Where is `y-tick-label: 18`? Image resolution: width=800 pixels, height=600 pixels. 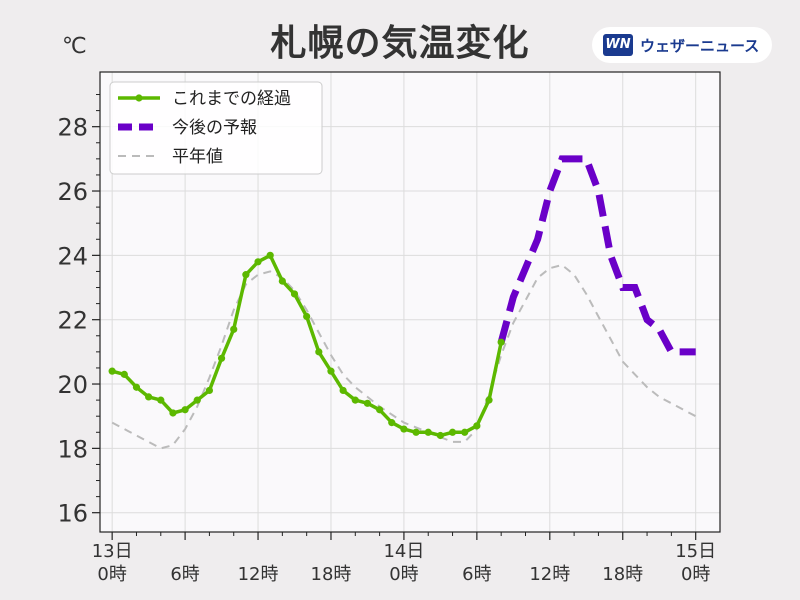
y-tick-label: 18 is located at coordinates (72, 449).